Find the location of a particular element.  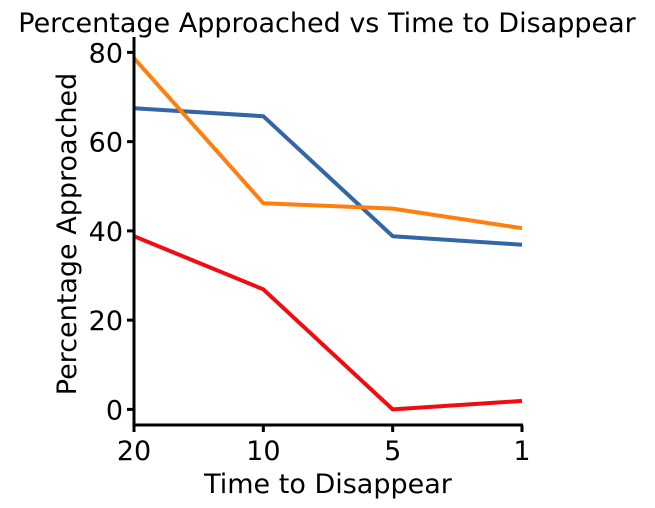

y-axis-label: Percentage Approached is located at coordinates (67, 234).